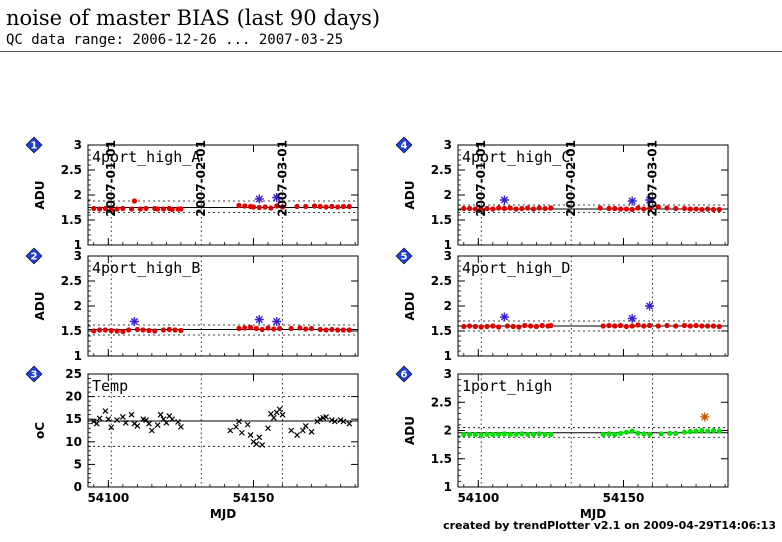  I want to click on ytick-label-3-5: 25, so click(73, 374).